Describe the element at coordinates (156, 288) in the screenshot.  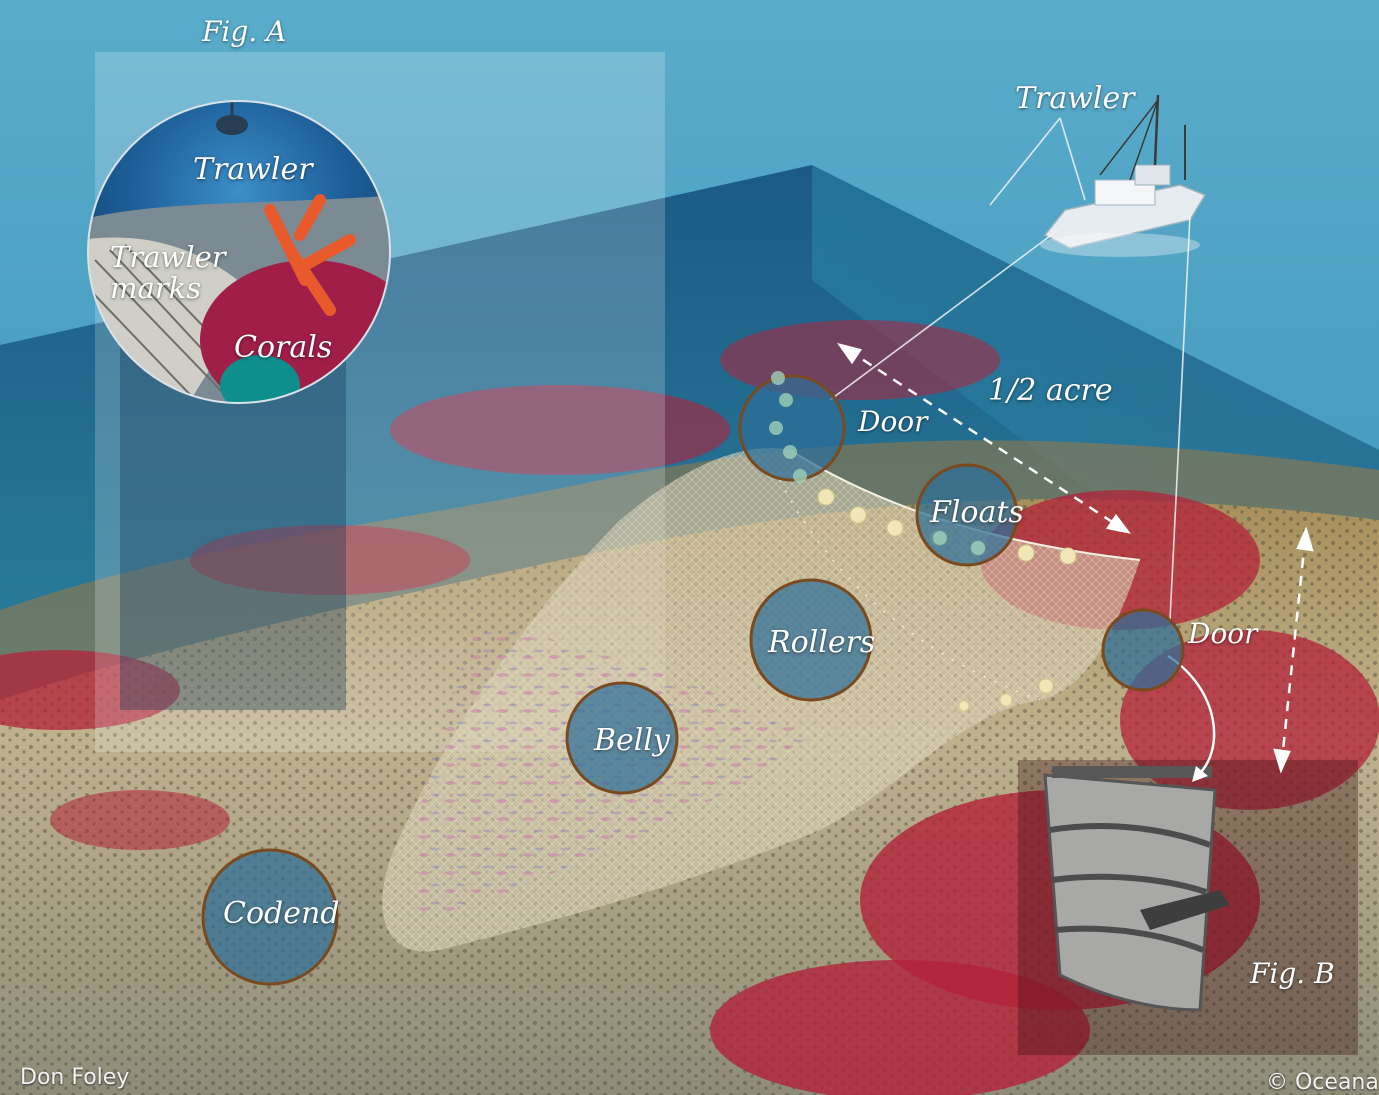
I see `inset-trawler-marks-line2: marks` at that location.